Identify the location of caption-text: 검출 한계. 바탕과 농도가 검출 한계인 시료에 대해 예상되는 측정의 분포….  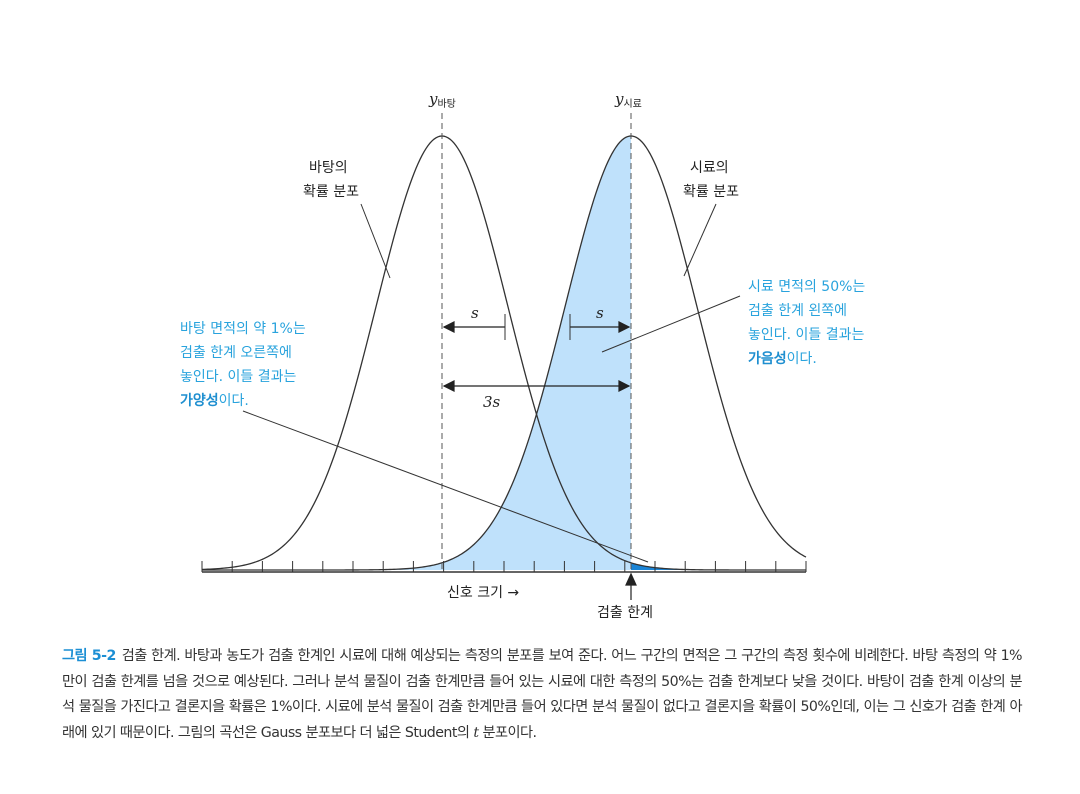
(542, 694).